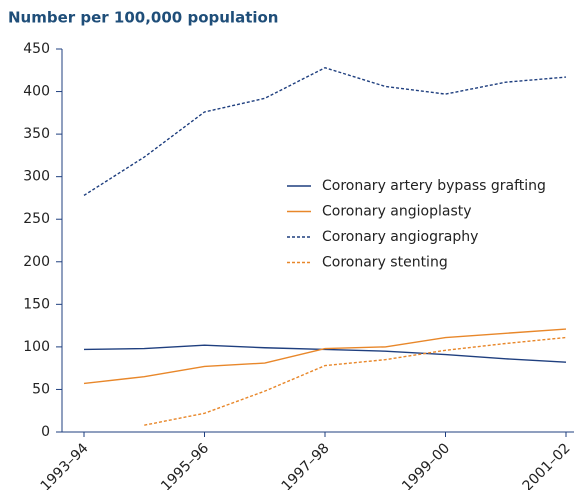 Image resolution: width=584 pixels, height=490 pixels. Describe the element at coordinates (45, 432) in the screenshot. I see `y-tick-label: 0` at that location.